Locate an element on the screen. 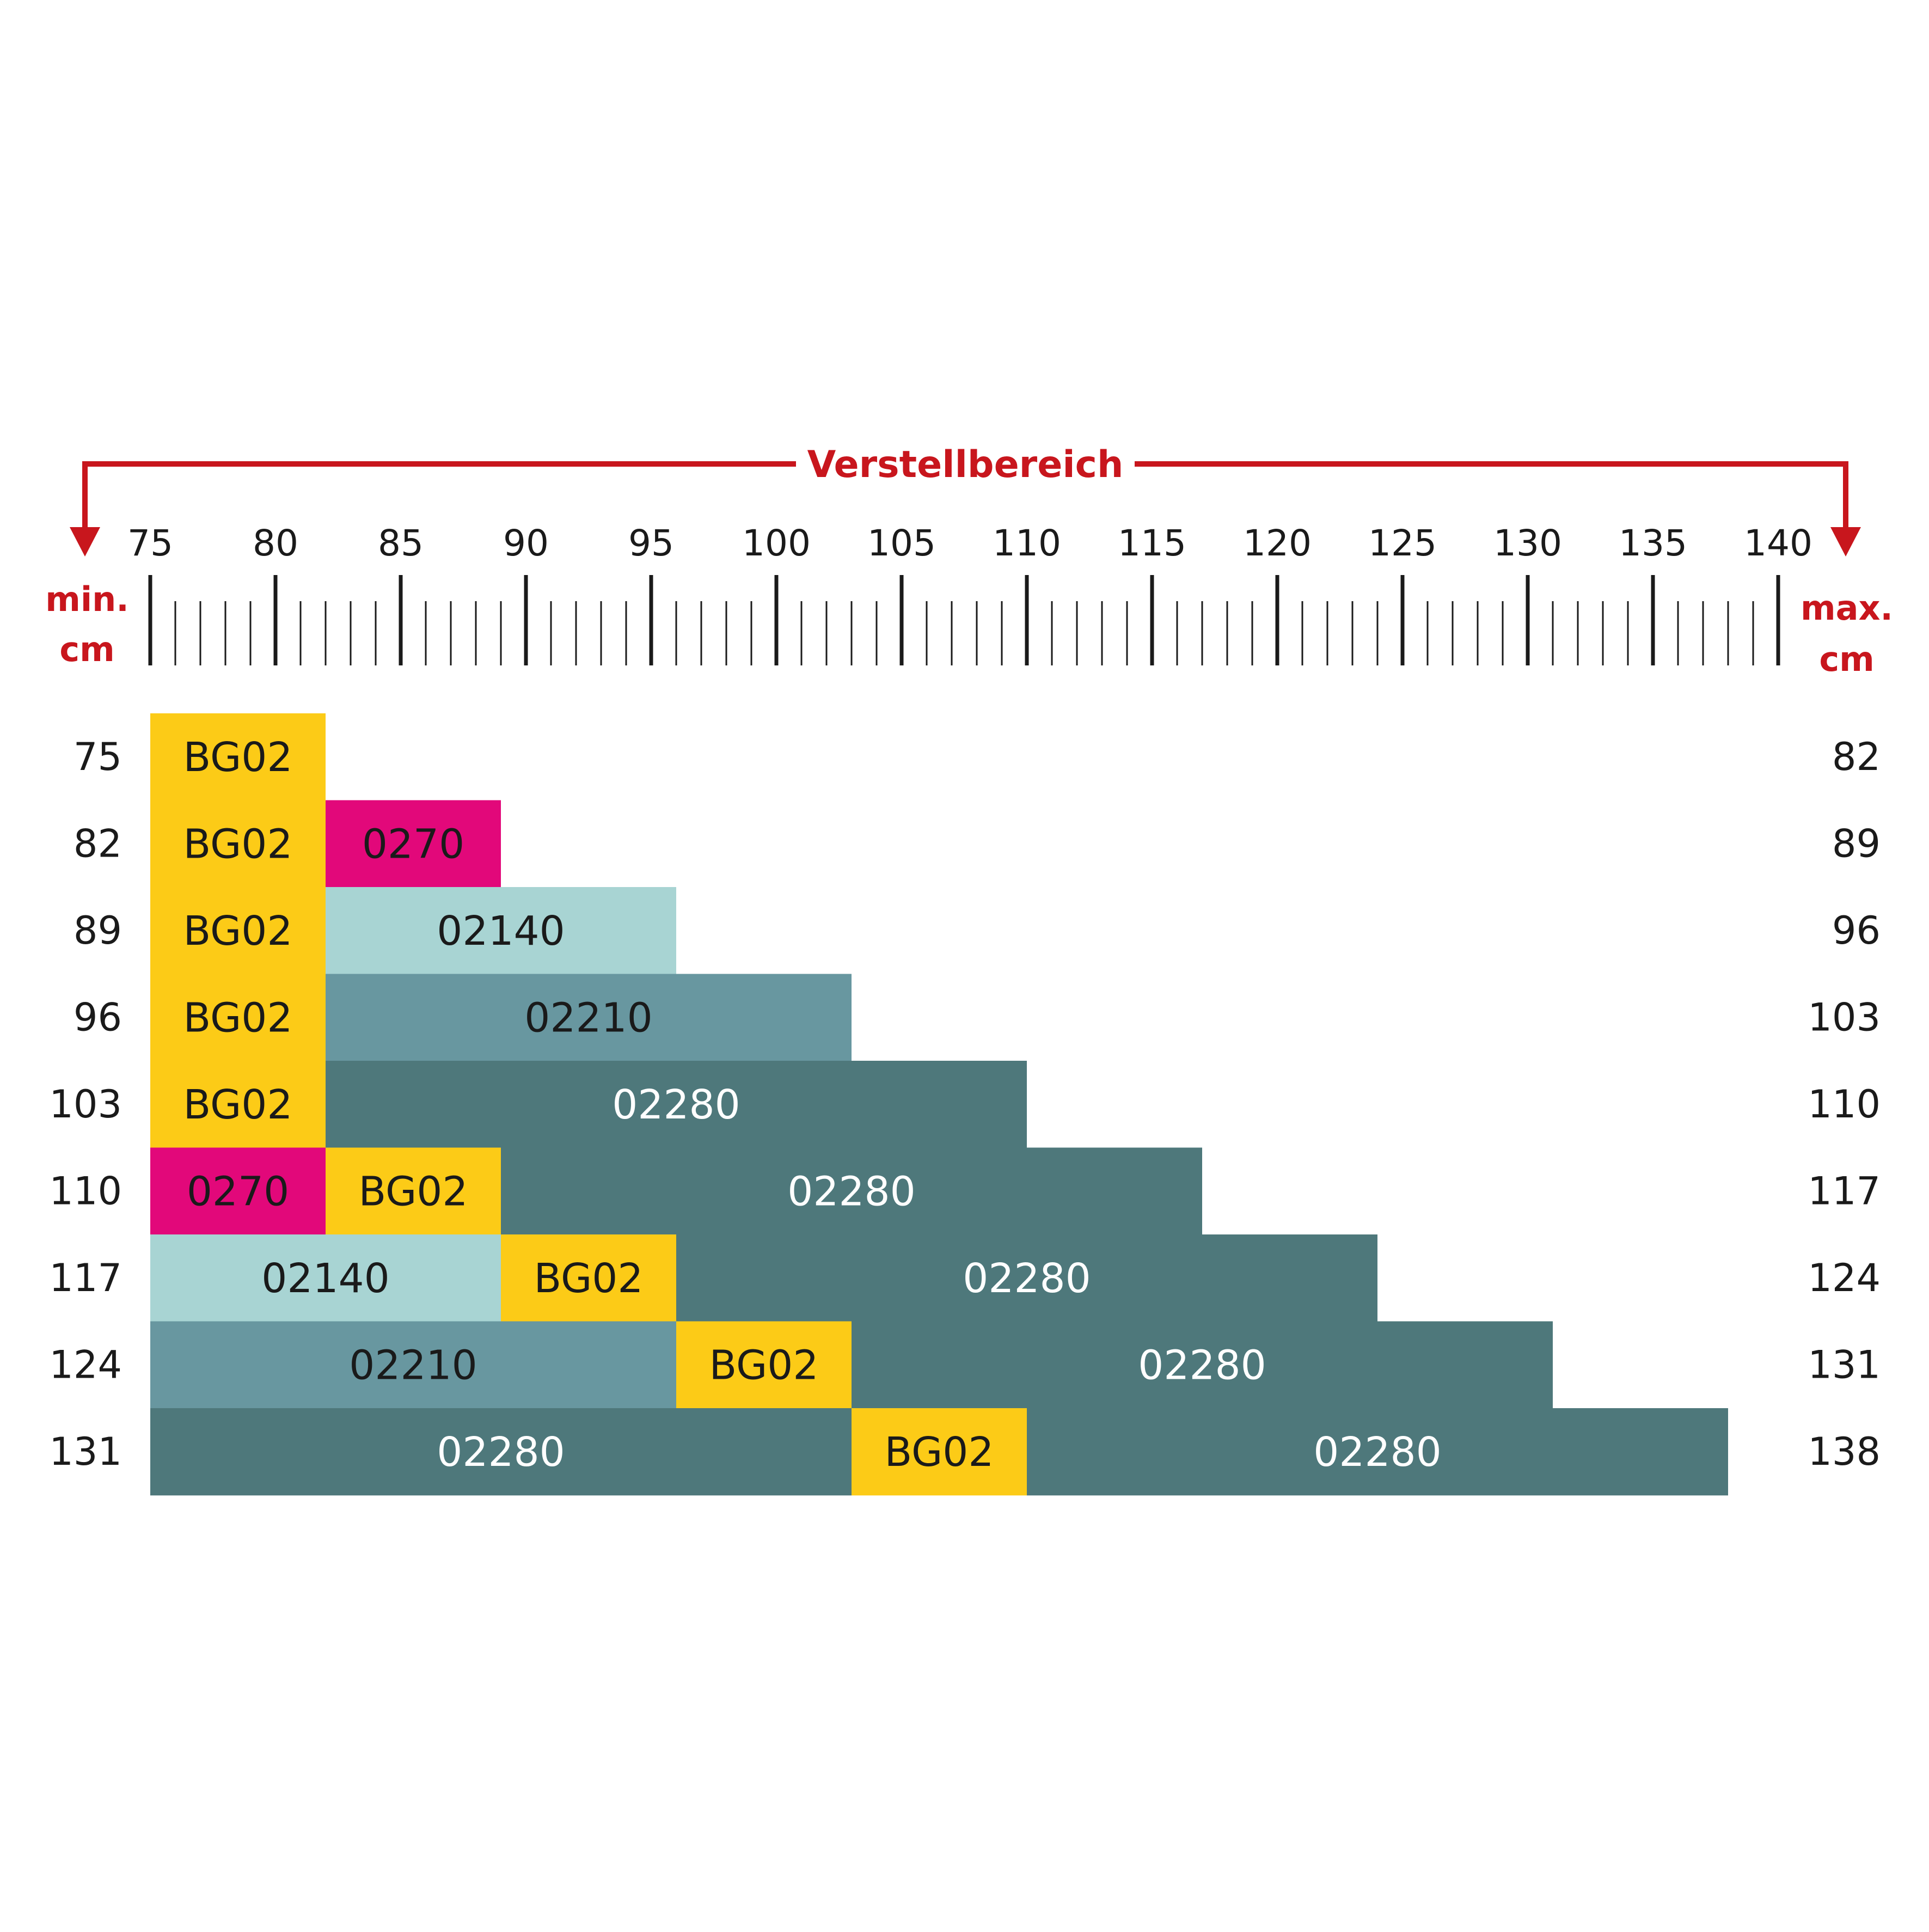  size-row: 117 124 02140 BG02 02280 is located at coordinates (965, 1278).